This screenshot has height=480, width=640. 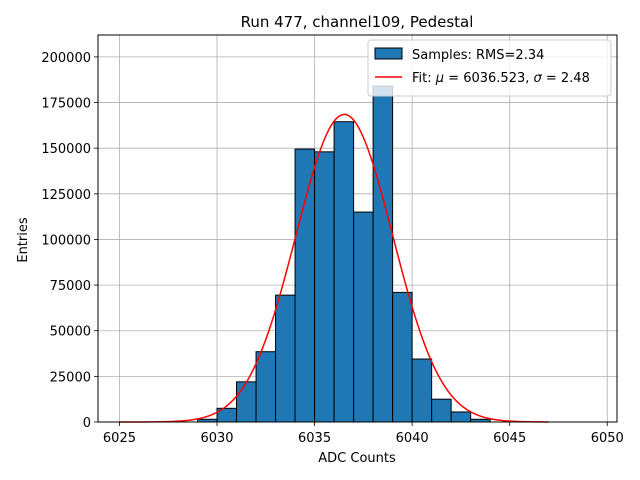 I want to click on y-tick-label: 150000, so click(x=66, y=149).